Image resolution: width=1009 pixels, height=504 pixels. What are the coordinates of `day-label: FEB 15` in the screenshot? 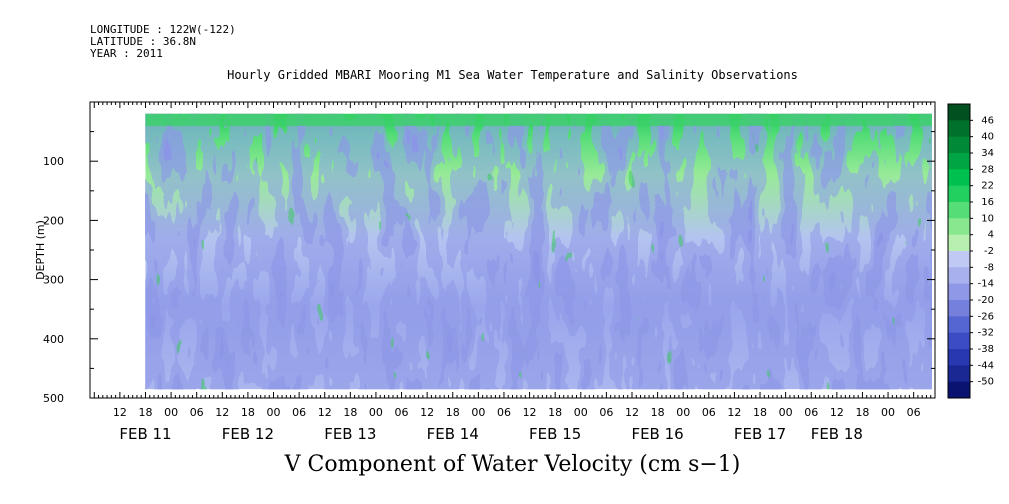 It's located at (555, 434).